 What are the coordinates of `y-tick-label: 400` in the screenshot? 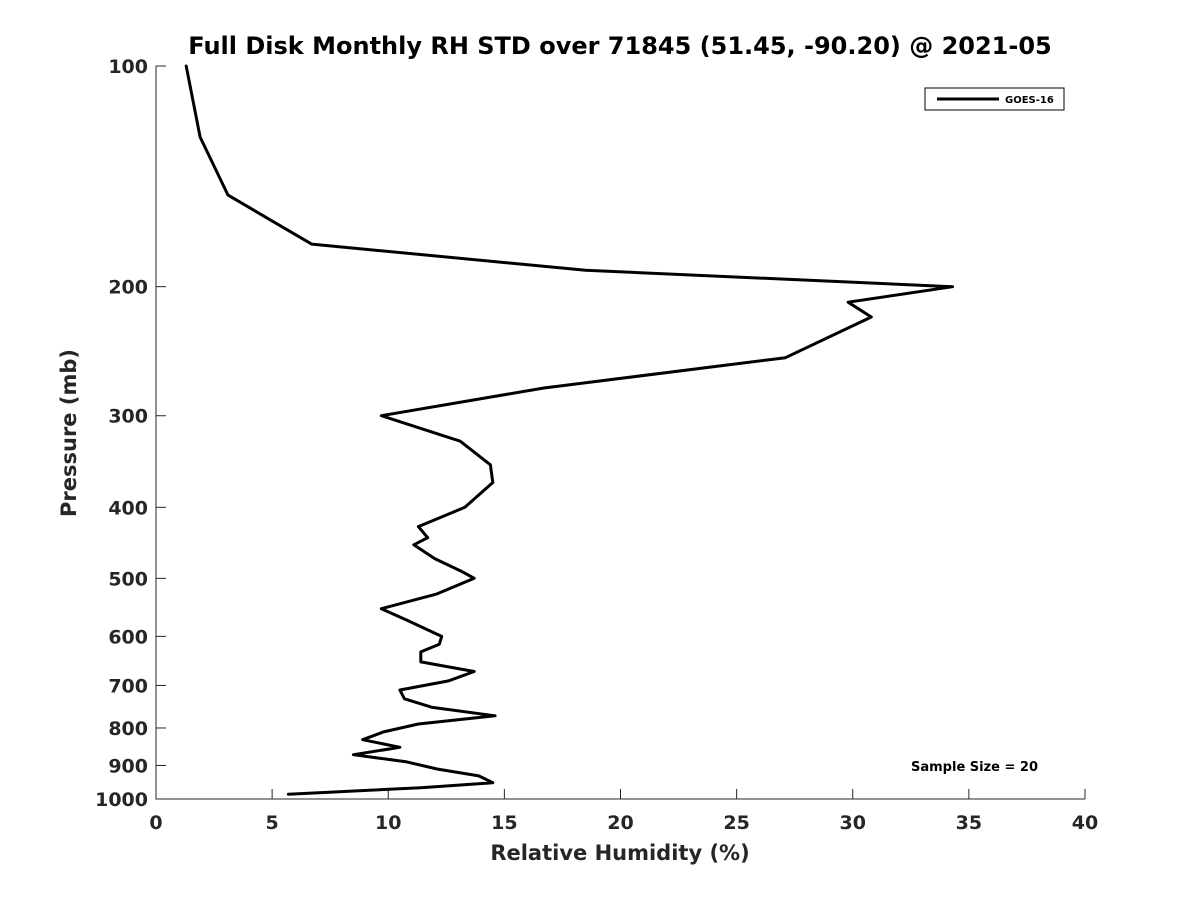 It's located at (128, 508).